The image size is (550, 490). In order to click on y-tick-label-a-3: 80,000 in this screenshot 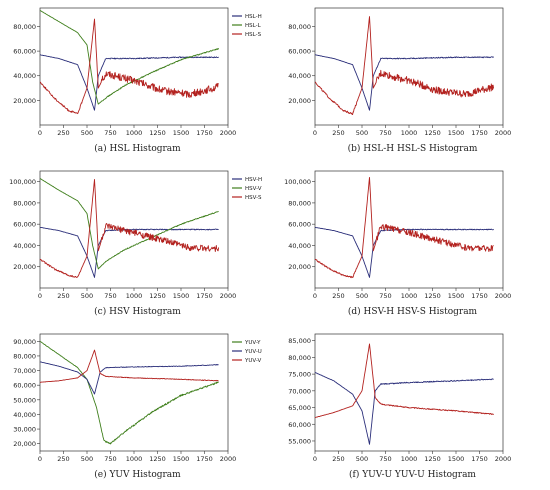, I will do `click(24, 27)`.